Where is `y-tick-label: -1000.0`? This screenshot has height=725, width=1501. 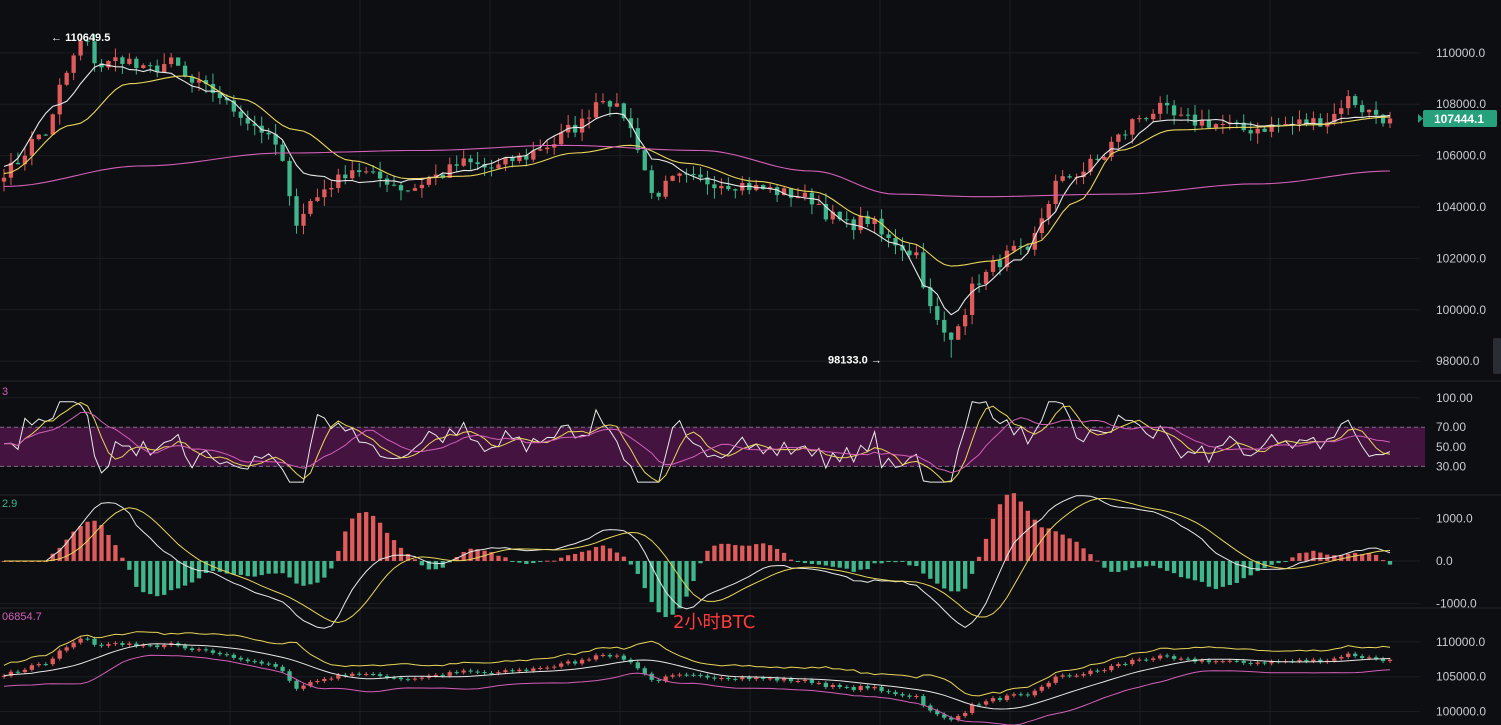 y-tick-label: -1000.0 is located at coordinates (1456, 604).